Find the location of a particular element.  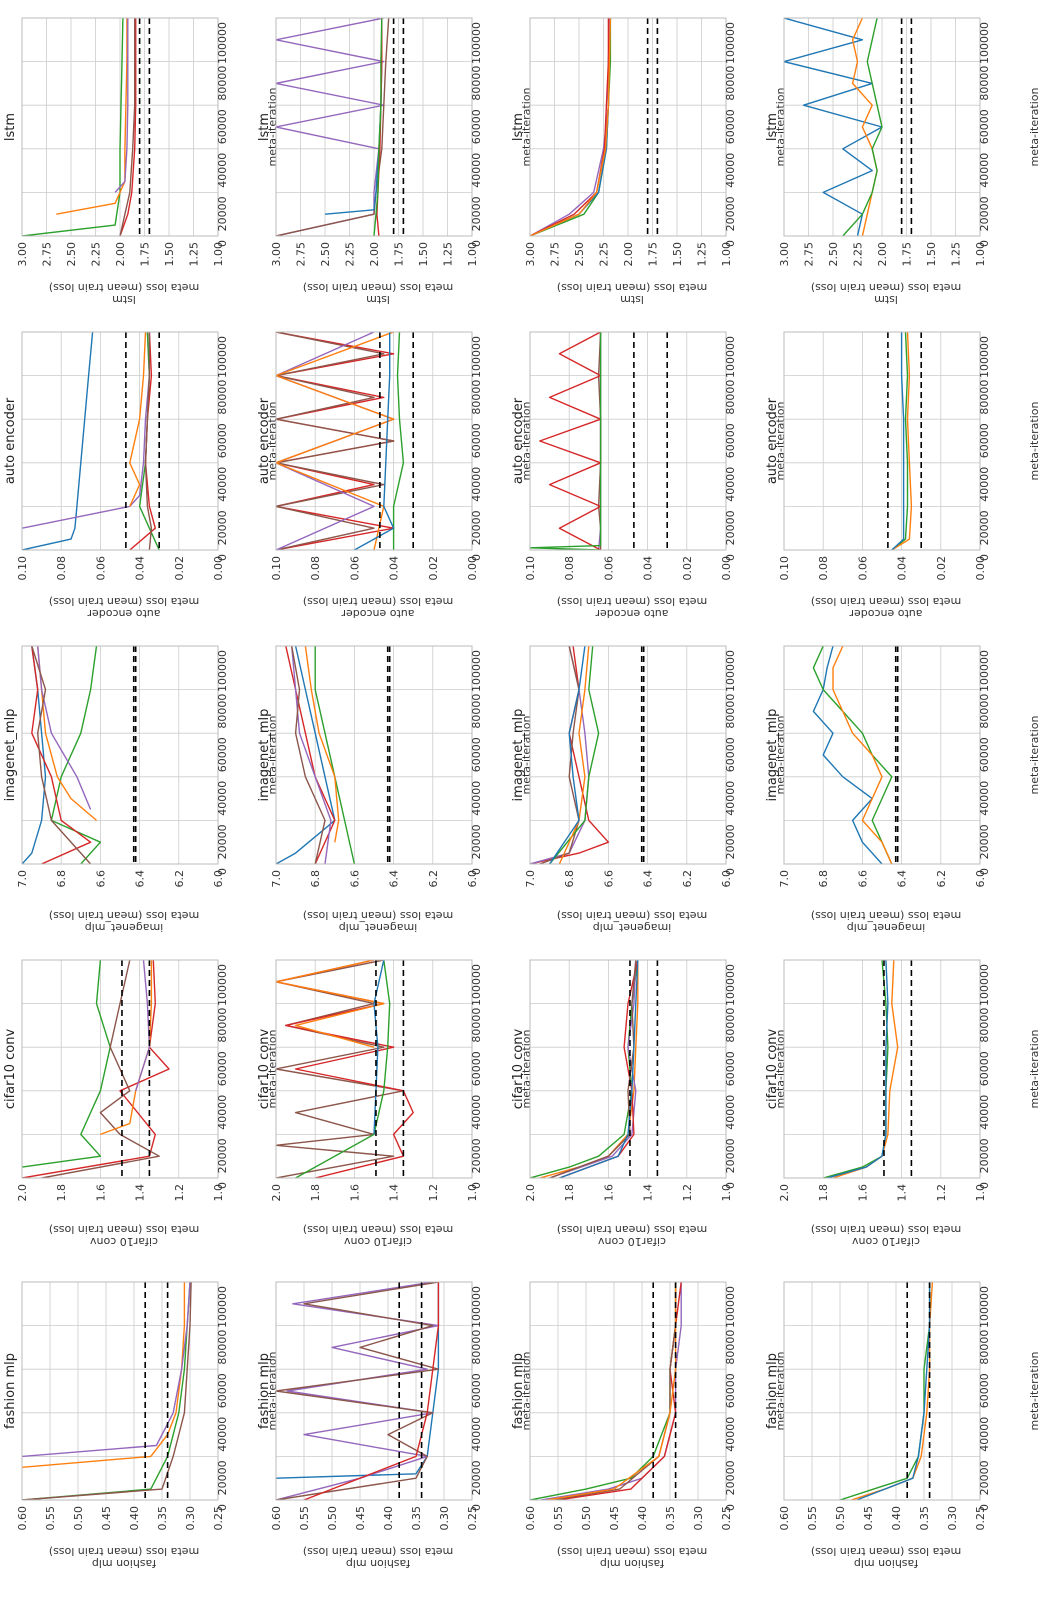

subplot-title: cifar10 conv is located at coordinates (518, 1069).